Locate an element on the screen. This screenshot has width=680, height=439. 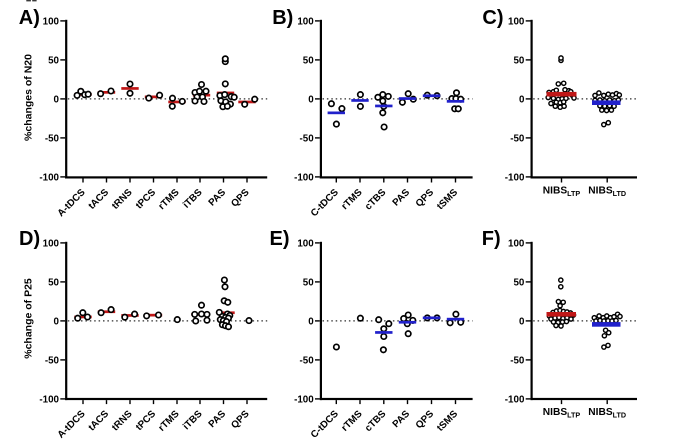
svg-text: F) is located at coordinates (491, 239).